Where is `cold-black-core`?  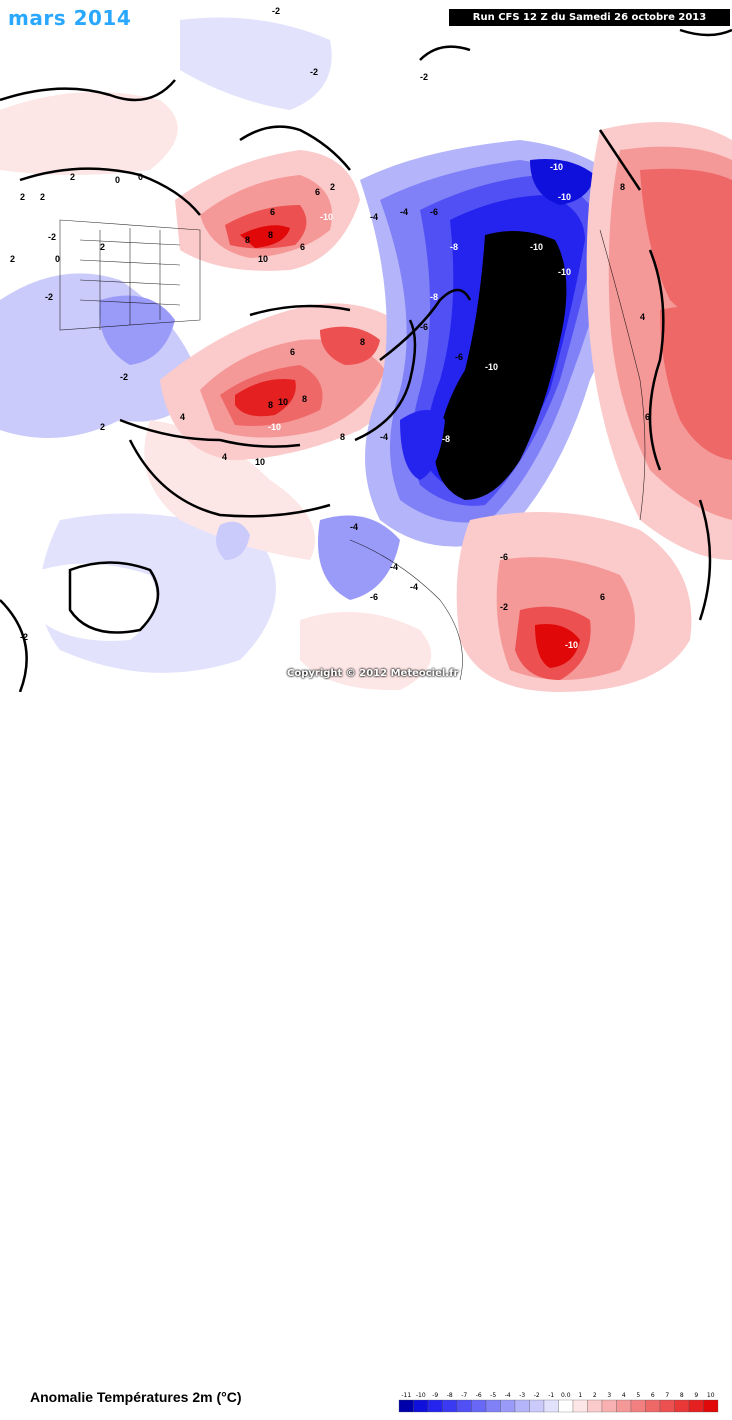 cold-black-core is located at coordinates (501, 365).